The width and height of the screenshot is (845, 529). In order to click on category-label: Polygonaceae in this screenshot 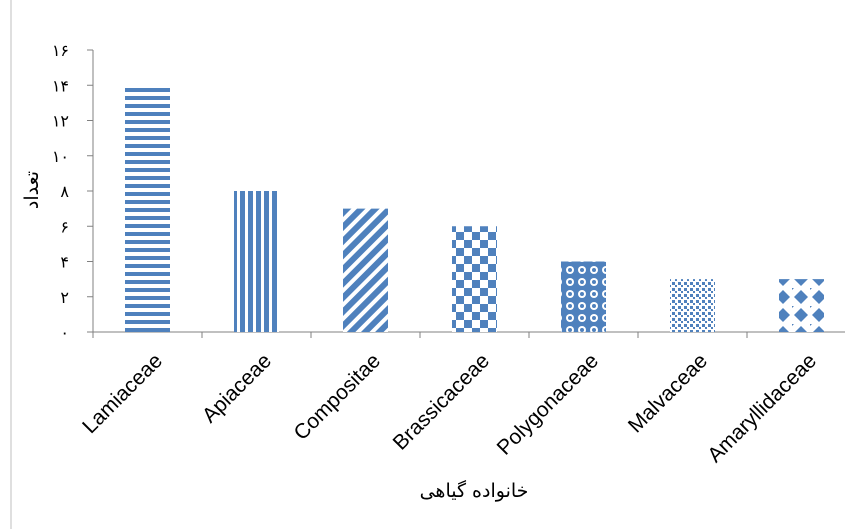, I will do `click(548, 404)`.